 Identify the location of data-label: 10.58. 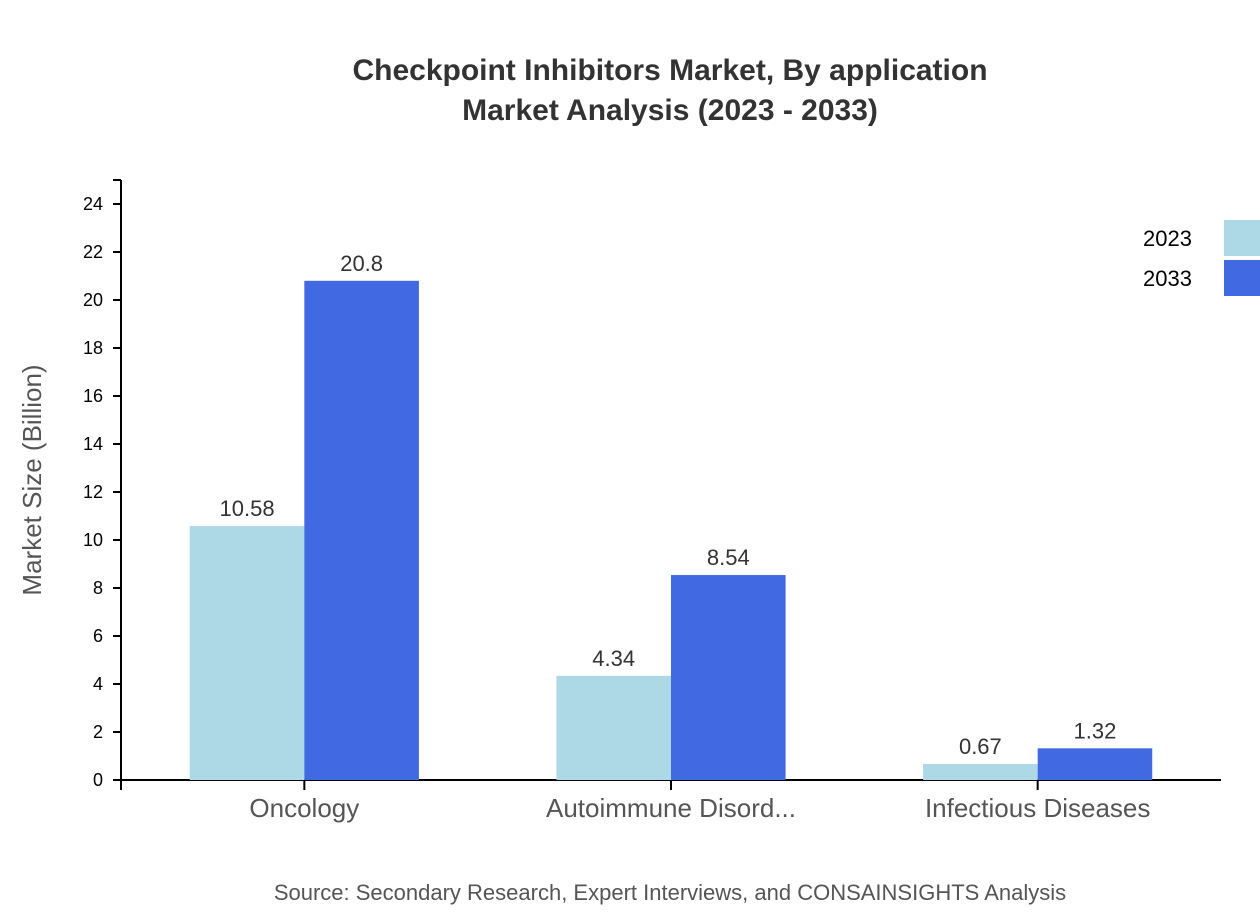
(247, 508).